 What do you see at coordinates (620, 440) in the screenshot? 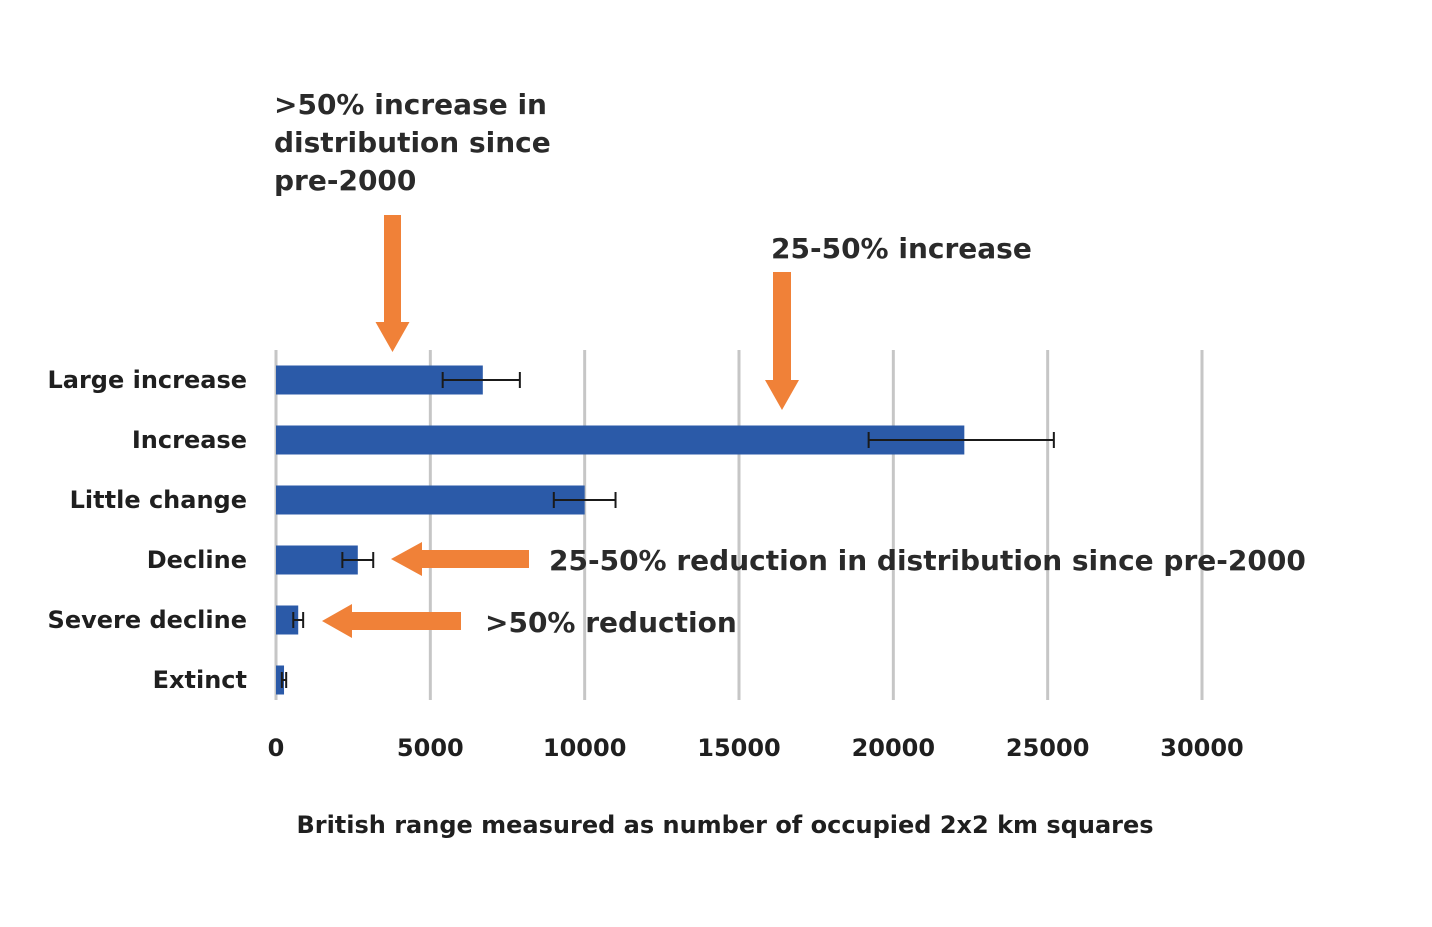
I see `bar-increase` at bounding box center [620, 440].